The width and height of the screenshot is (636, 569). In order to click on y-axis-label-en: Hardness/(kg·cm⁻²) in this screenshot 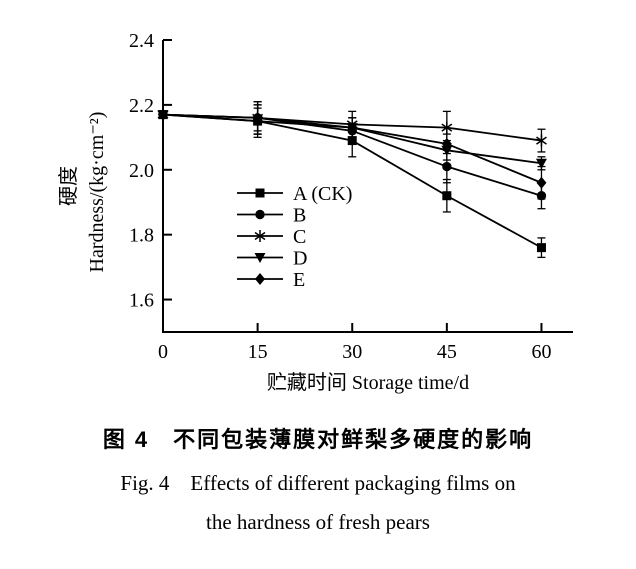, I will do `click(97, 192)`.